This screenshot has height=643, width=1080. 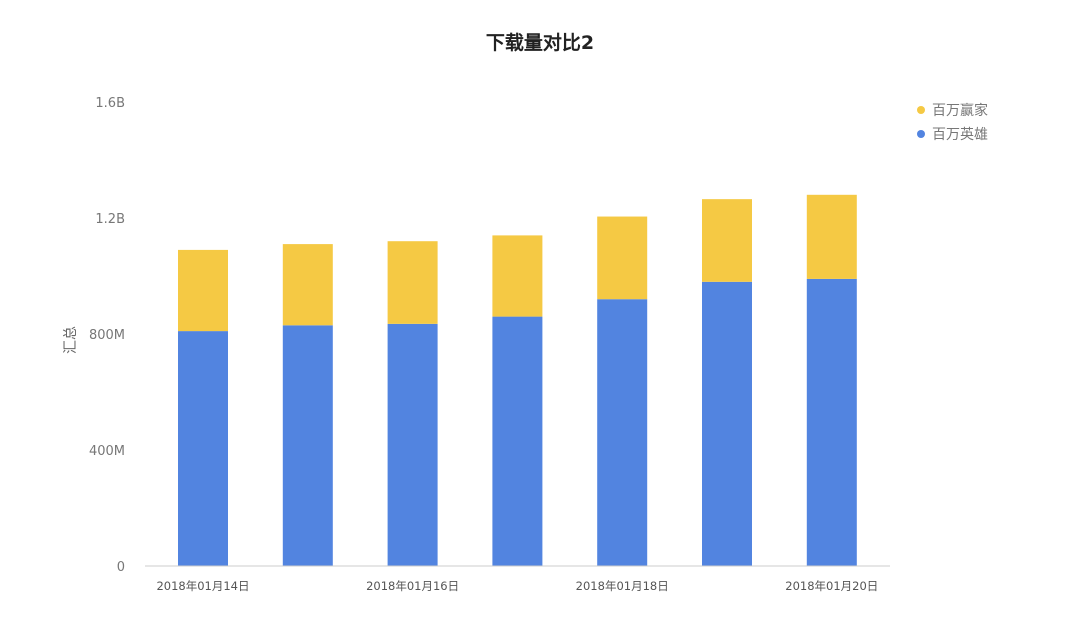 What do you see at coordinates (107, 451) in the screenshot?
I see `y-tick-label: 400M` at bounding box center [107, 451].